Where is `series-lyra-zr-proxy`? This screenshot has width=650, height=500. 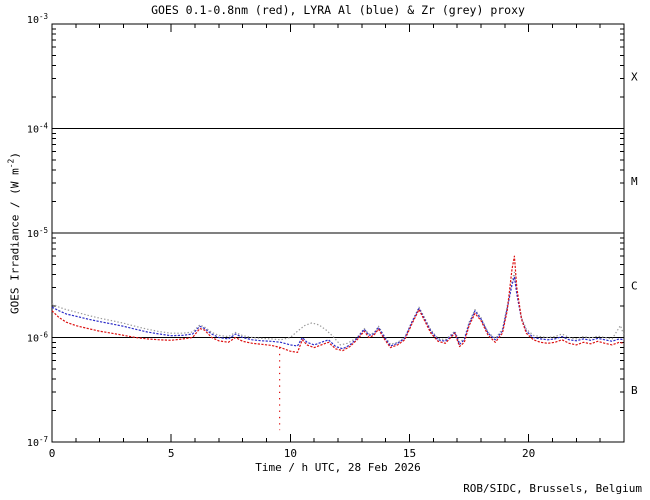 series-lyra-zr-proxy is located at coordinates (338, 308).